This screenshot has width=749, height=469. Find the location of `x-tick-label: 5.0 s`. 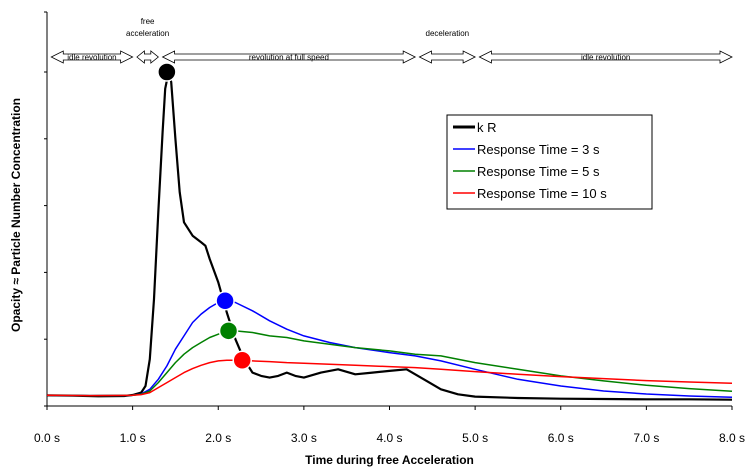

x-tick-label: 5.0 s is located at coordinates (475, 438).